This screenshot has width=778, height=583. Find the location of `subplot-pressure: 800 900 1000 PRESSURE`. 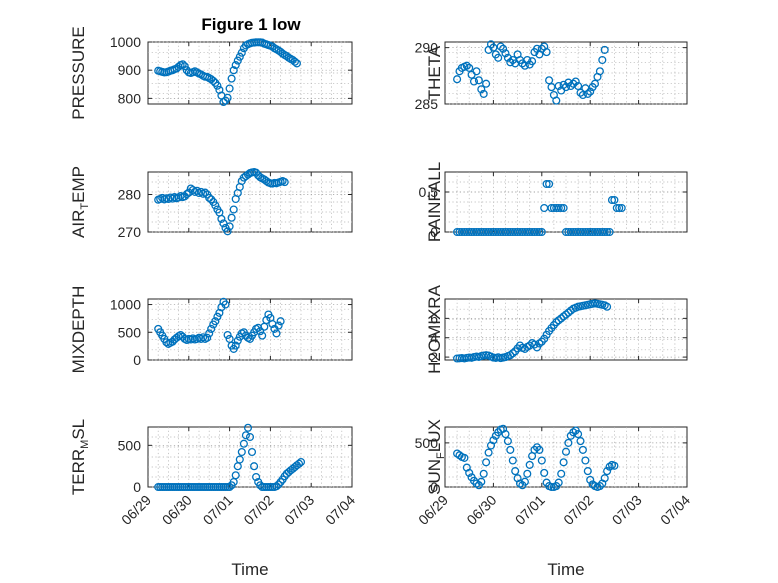

subplot-pressure: 800 900 1000 PRESSURE is located at coordinates (211, 73).